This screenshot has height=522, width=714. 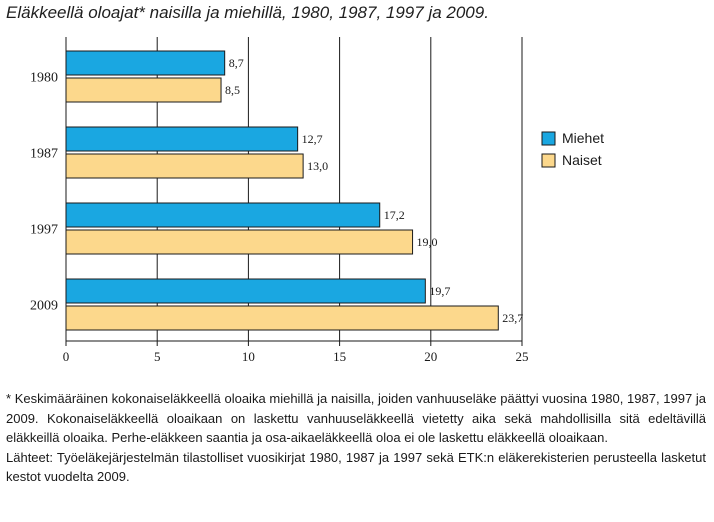 What do you see at coordinates (245, 291) in the screenshot?
I see `bar-miehet-2009` at bounding box center [245, 291].